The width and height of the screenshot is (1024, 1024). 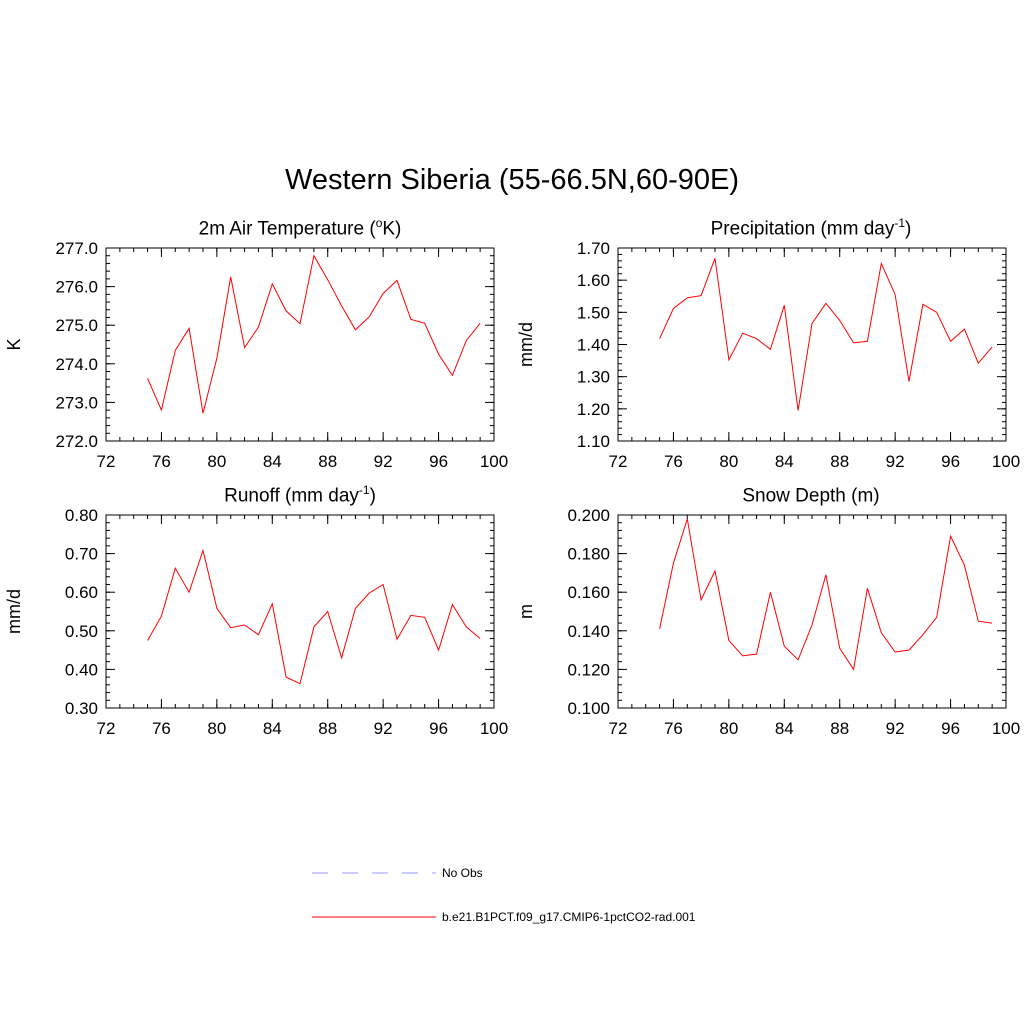 I want to click on y-tick-label: 1.60, so click(x=593, y=280).